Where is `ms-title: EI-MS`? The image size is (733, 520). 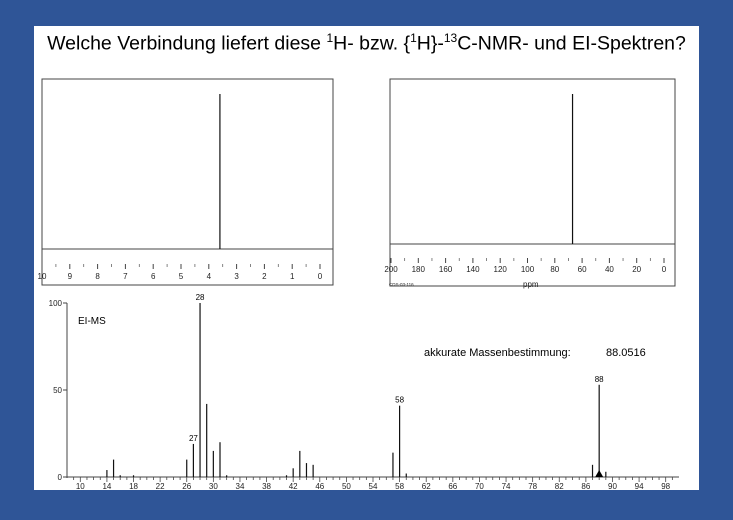 ms-title: EI-MS is located at coordinates (92, 321).